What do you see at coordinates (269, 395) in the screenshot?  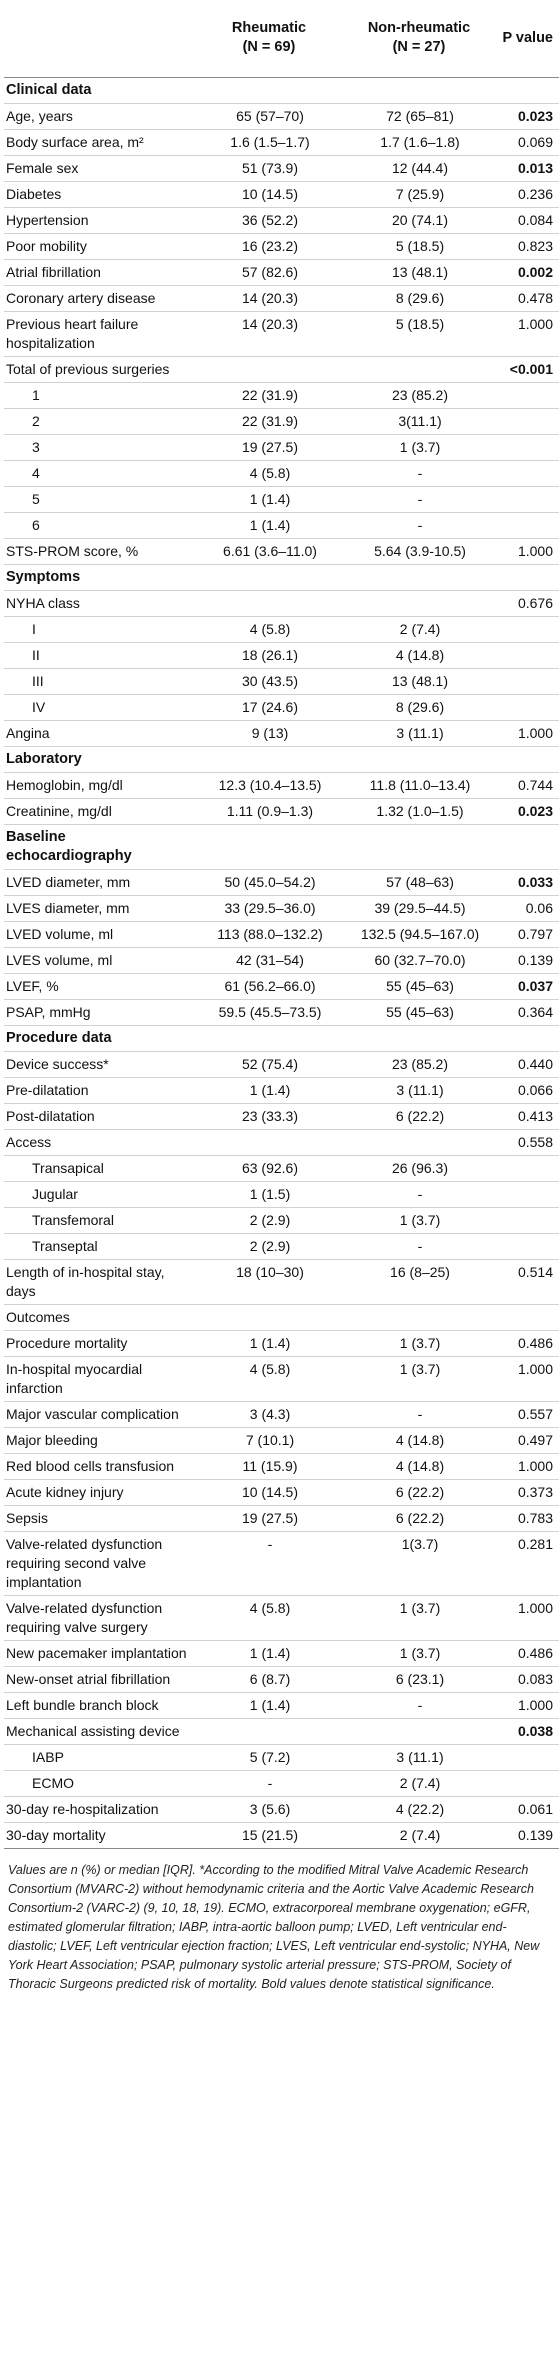 I see `rheumatic-value: 22 (31.9)` at bounding box center [269, 395].